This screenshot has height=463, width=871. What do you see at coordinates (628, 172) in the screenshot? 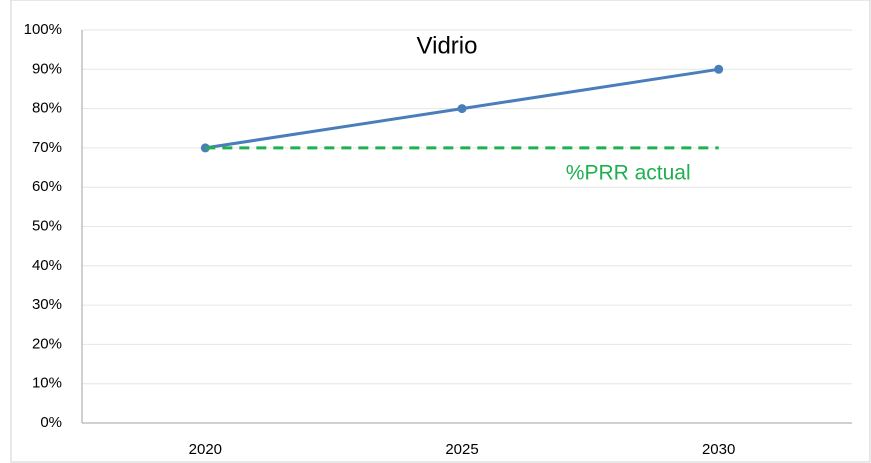
I see `annotation: %PRR actual` at bounding box center [628, 172].